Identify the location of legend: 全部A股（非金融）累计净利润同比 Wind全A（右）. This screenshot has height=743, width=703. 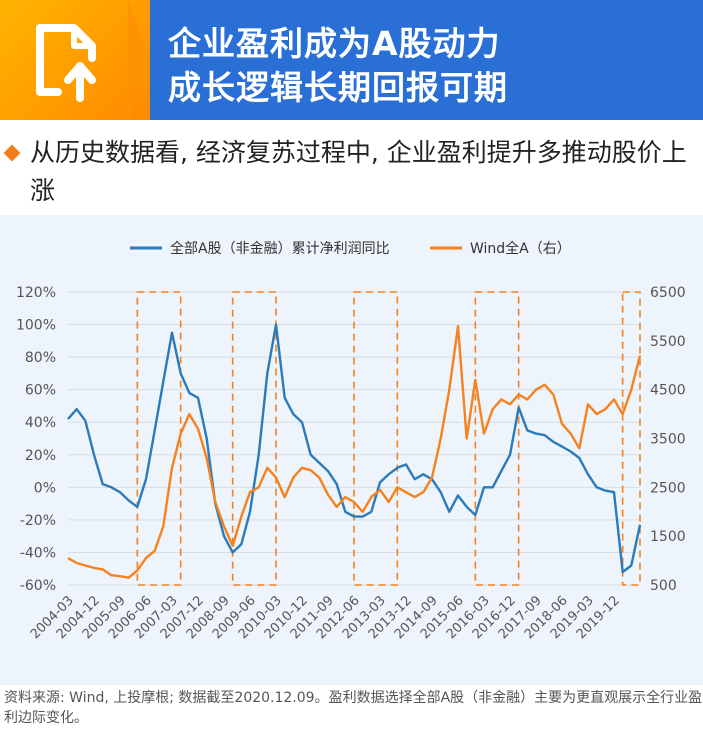
(350, 248).